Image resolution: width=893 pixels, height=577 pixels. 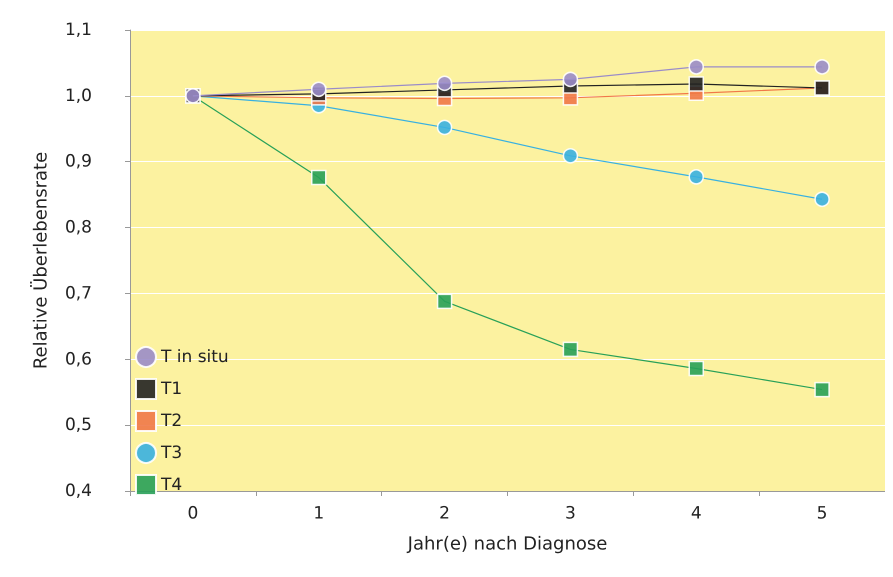 I want to click on y-tick-label: 1,0, so click(x=78, y=96).